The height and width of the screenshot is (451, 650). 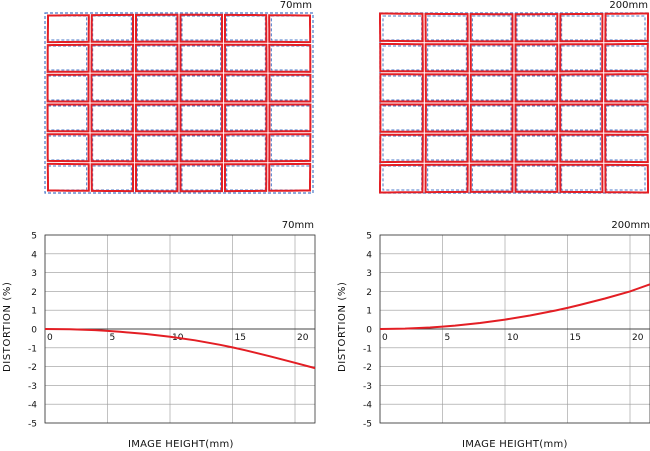 I want to click on y-tick-label: 4, so click(x=34, y=255).